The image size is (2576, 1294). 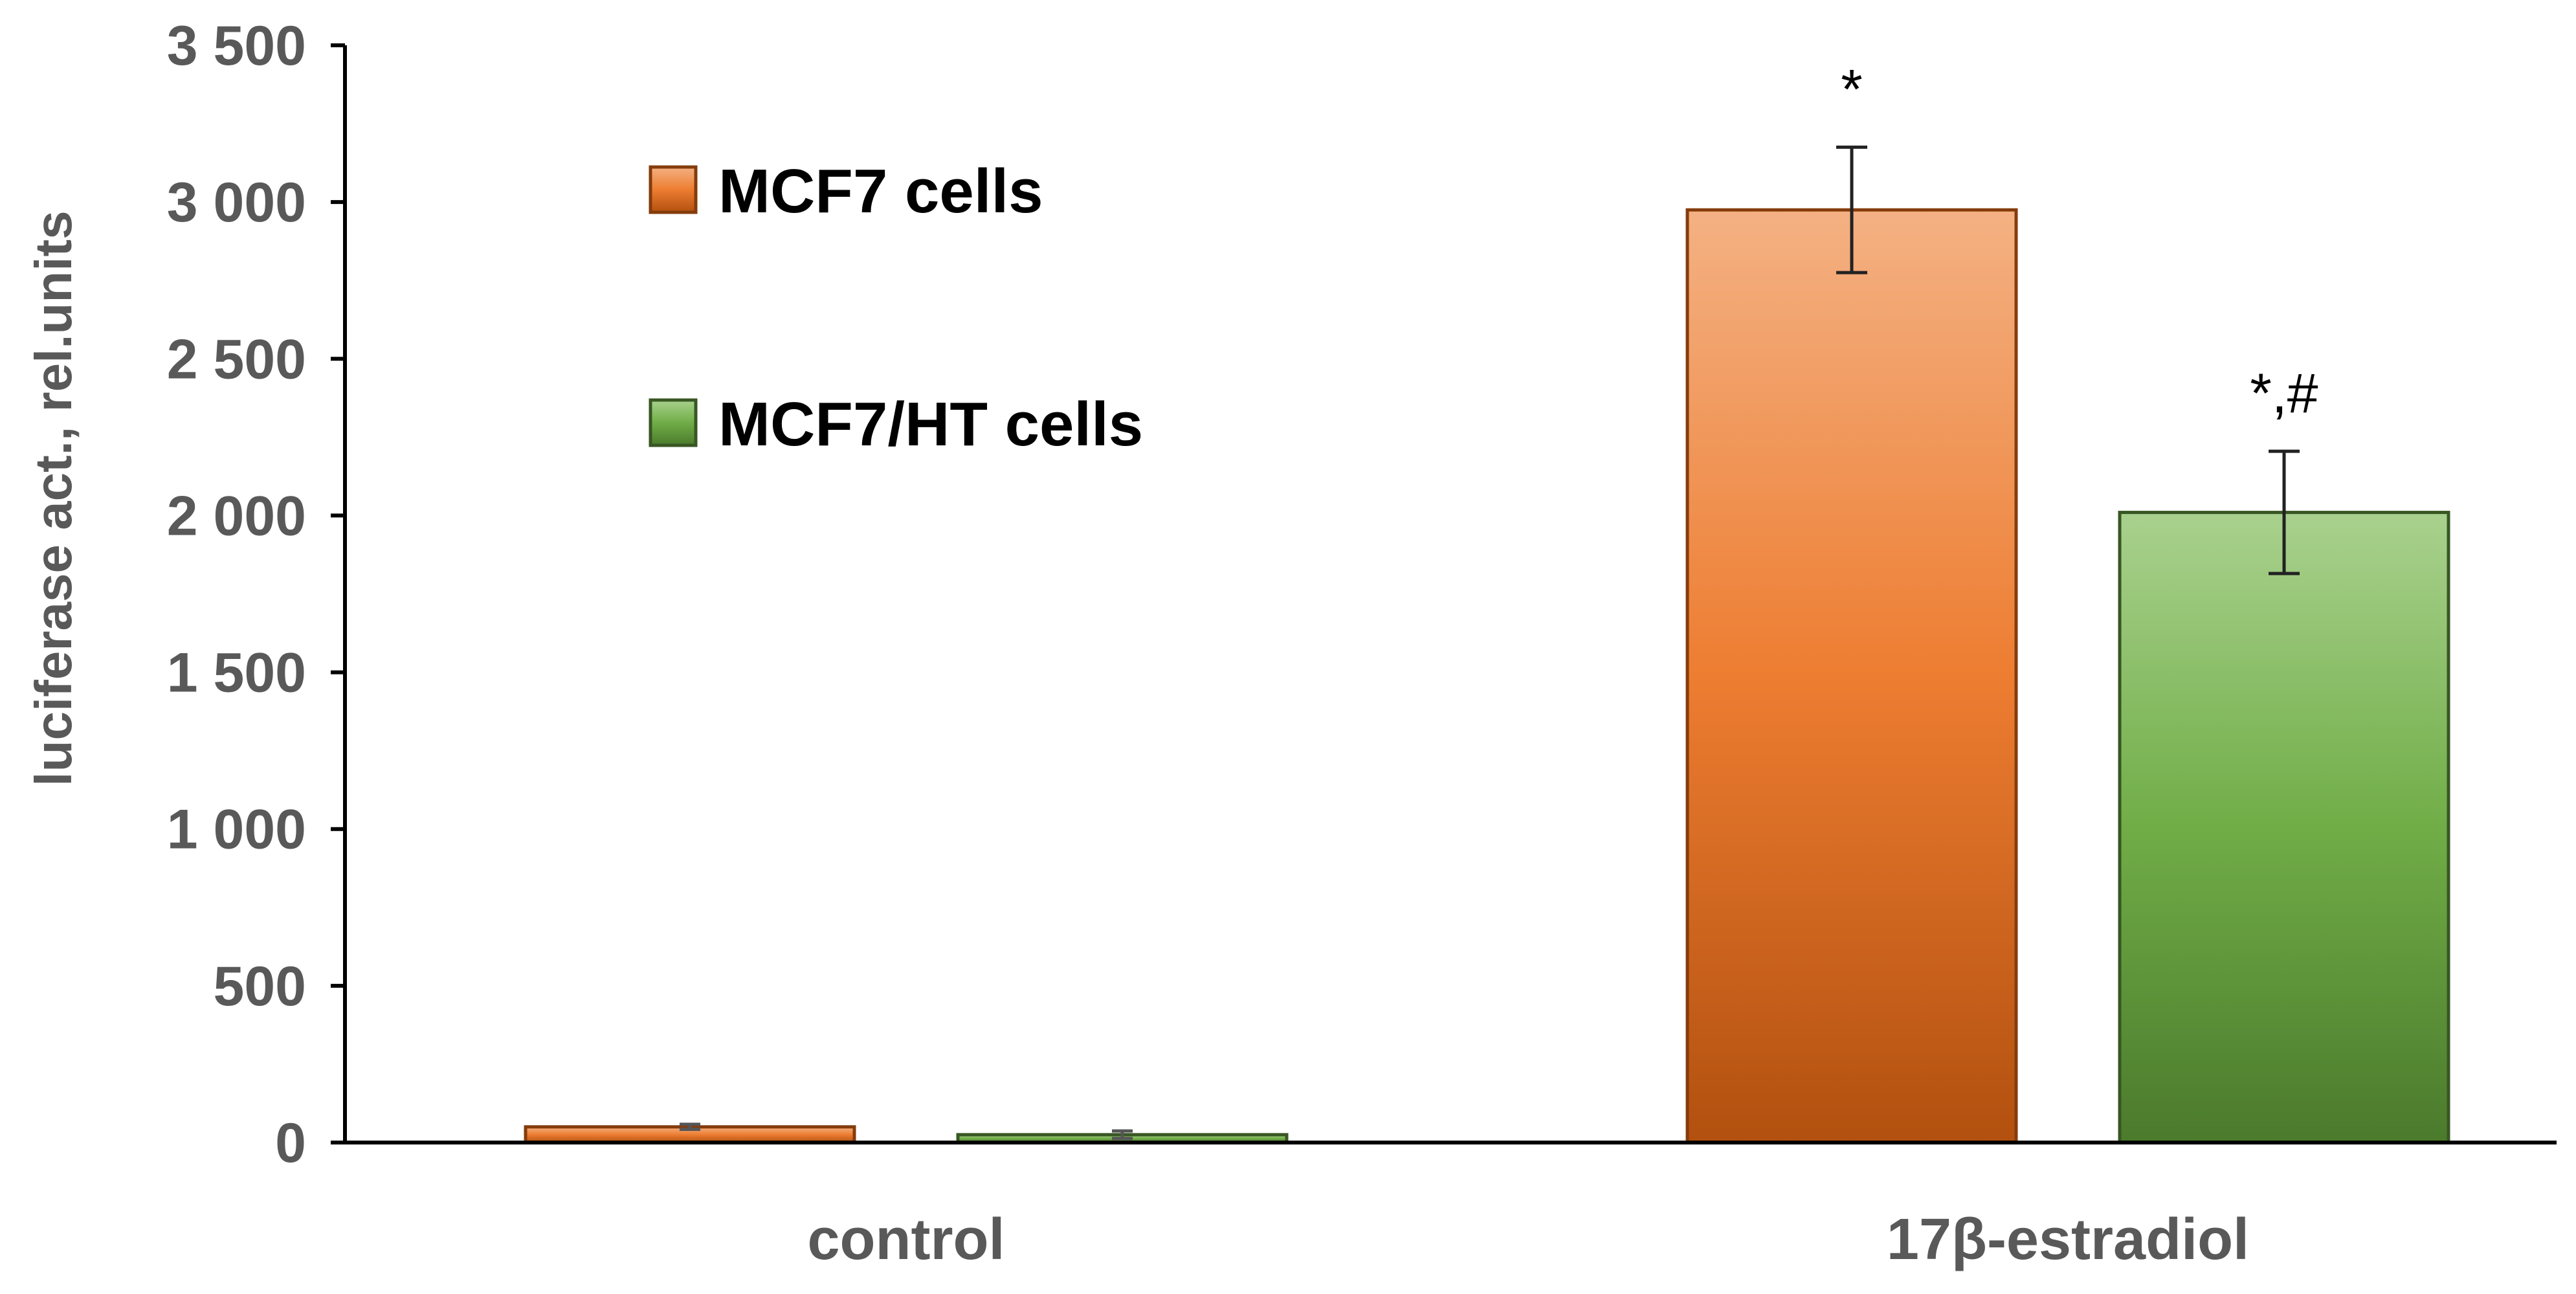 What do you see at coordinates (236, 516) in the screenshot?
I see `y-tick-label: 2 000` at bounding box center [236, 516].